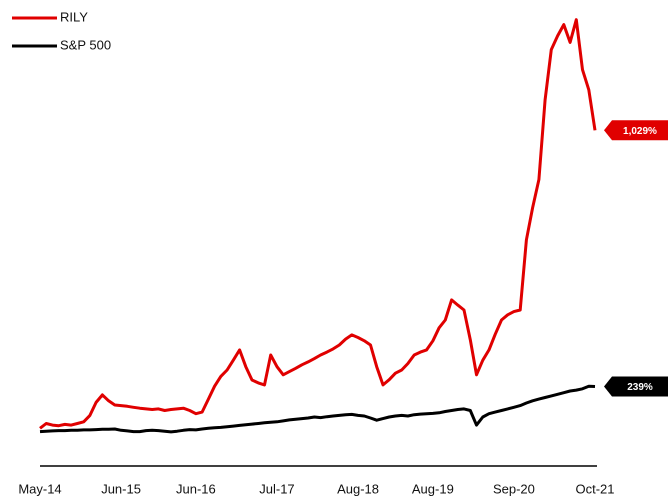 The height and width of the screenshot is (501, 672). What do you see at coordinates (74, 16) in the screenshot?
I see `legend-label: RILY` at bounding box center [74, 16].